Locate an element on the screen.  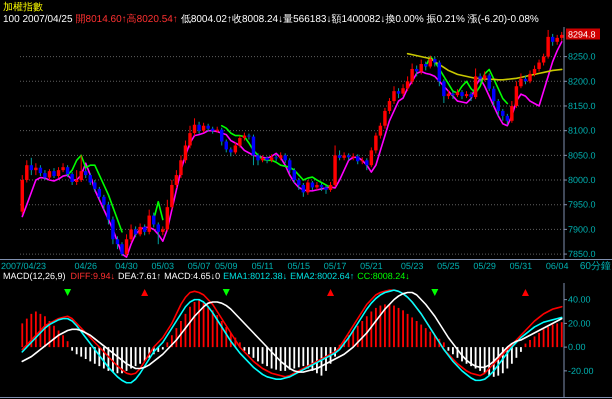
text: 開8014.60↑高8020.54↑ is located at coordinates (127, 19).